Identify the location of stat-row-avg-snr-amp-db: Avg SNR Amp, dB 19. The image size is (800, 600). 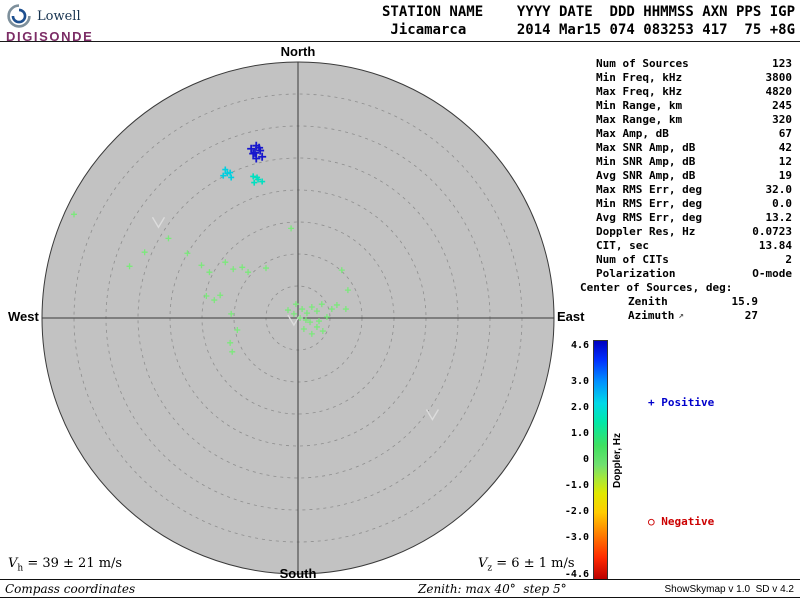
(685, 176).